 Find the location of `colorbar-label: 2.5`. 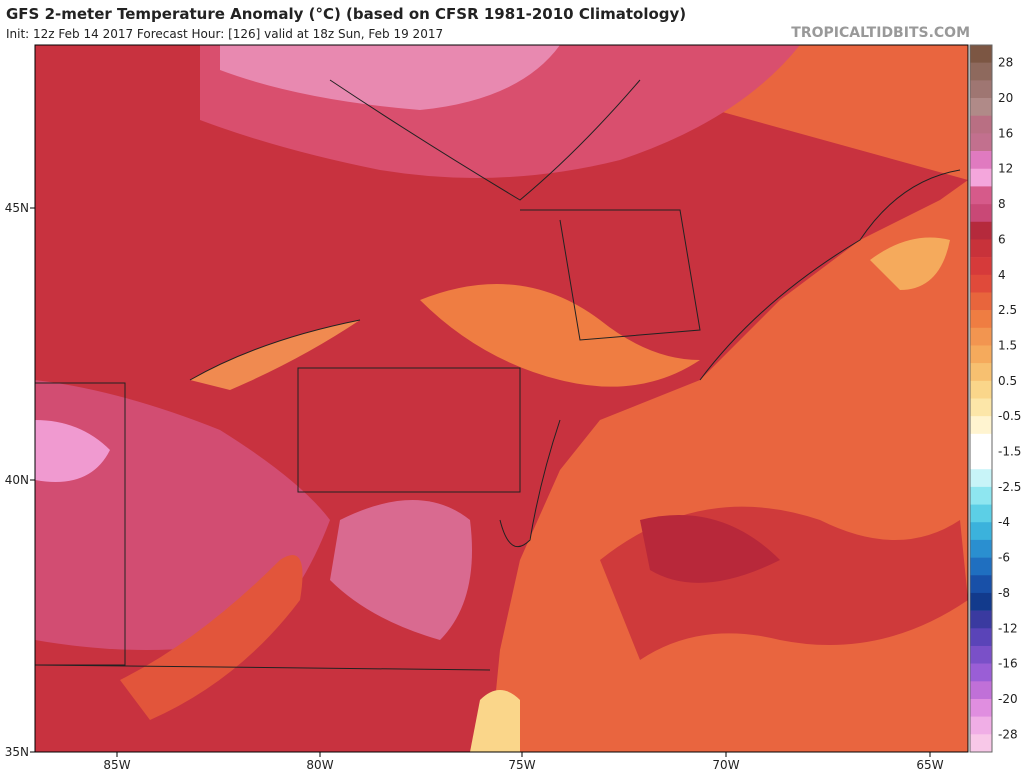

colorbar-label: 2.5 is located at coordinates (1007, 310).